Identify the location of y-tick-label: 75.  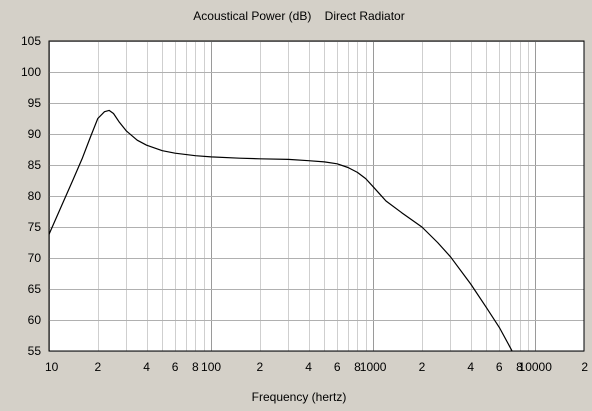
(35, 227).